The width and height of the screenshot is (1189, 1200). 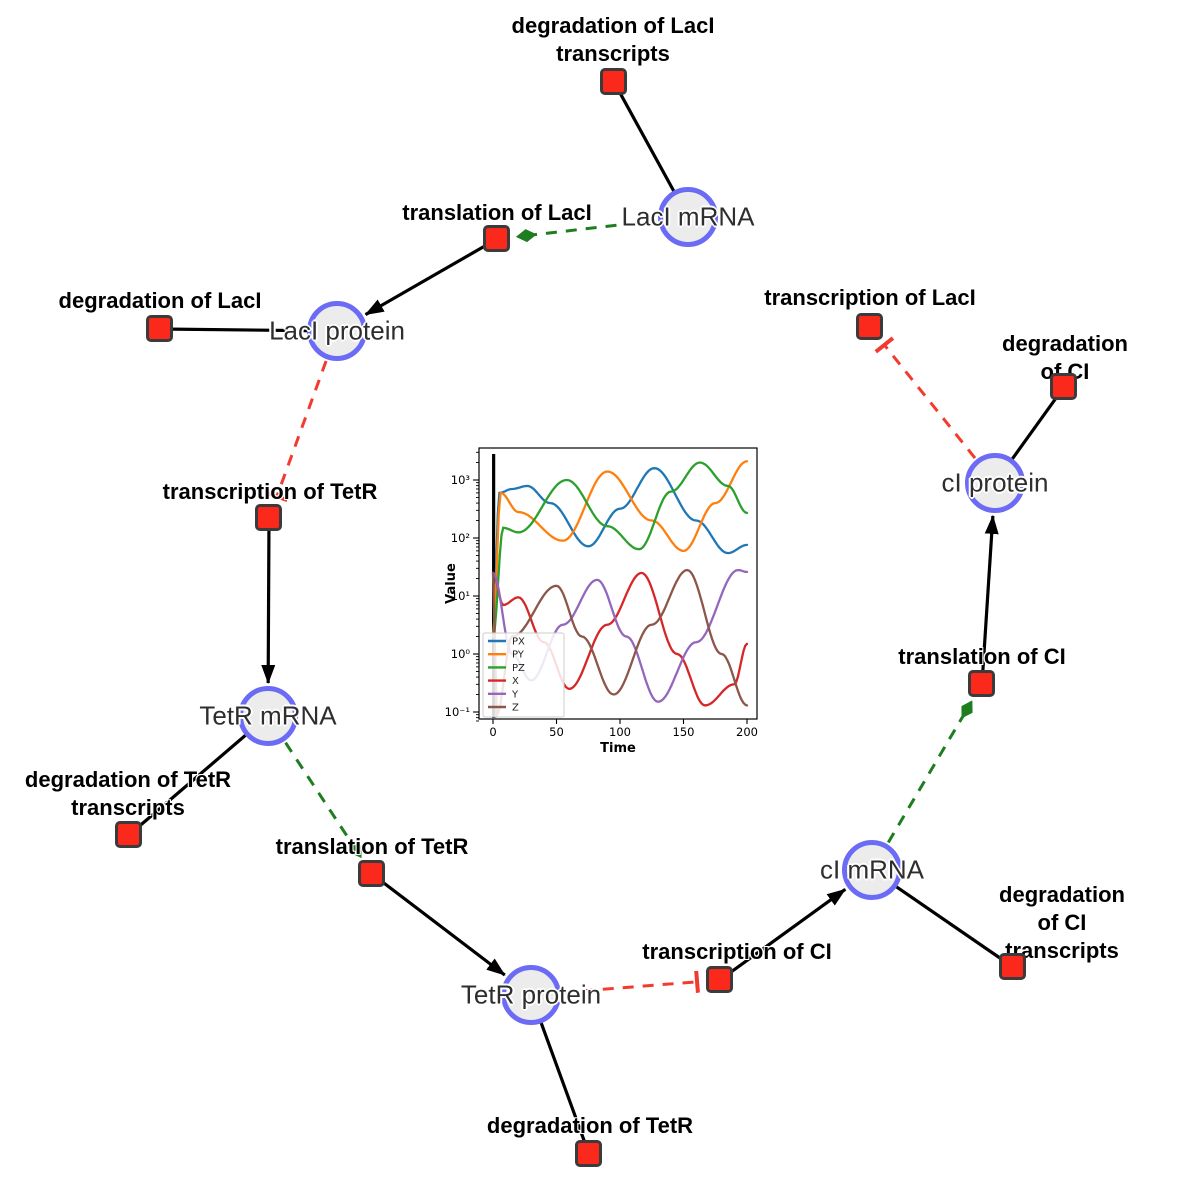 What do you see at coordinates (457, 712) in the screenshot?
I see `y-tick-label: 10⁻¹` at bounding box center [457, 712].